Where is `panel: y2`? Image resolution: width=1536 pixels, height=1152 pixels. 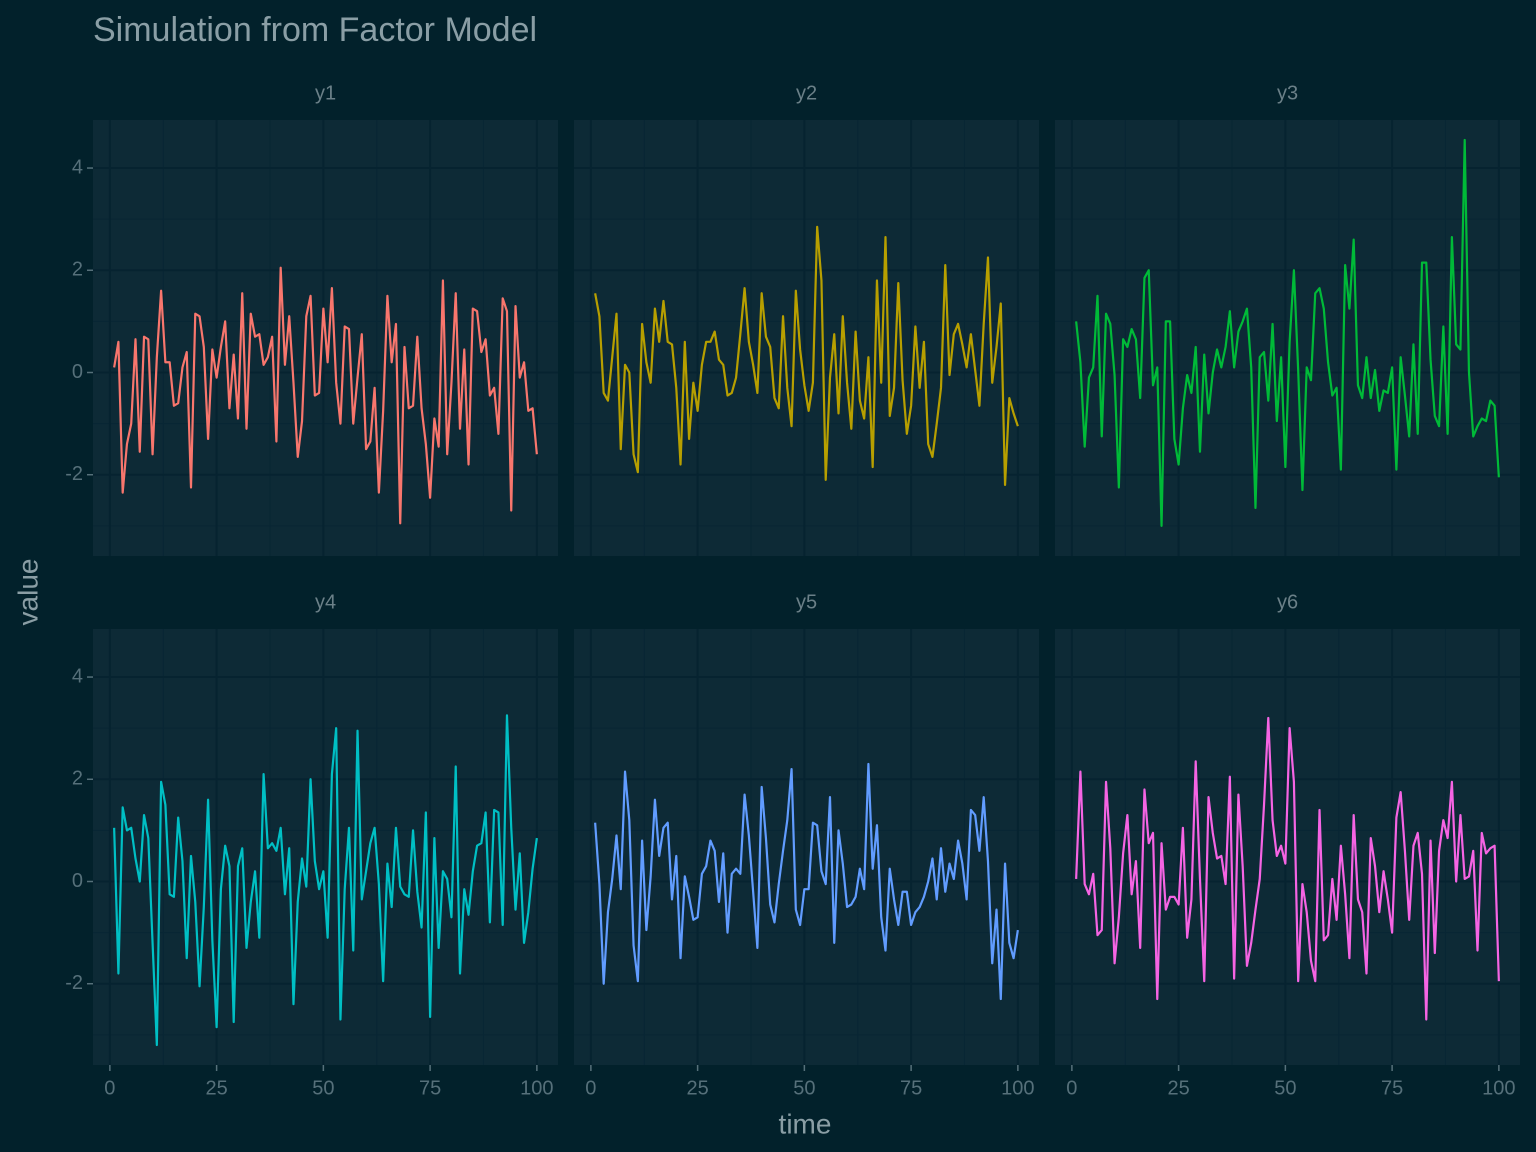 panel: y2 is located at coordinates (806, 319).